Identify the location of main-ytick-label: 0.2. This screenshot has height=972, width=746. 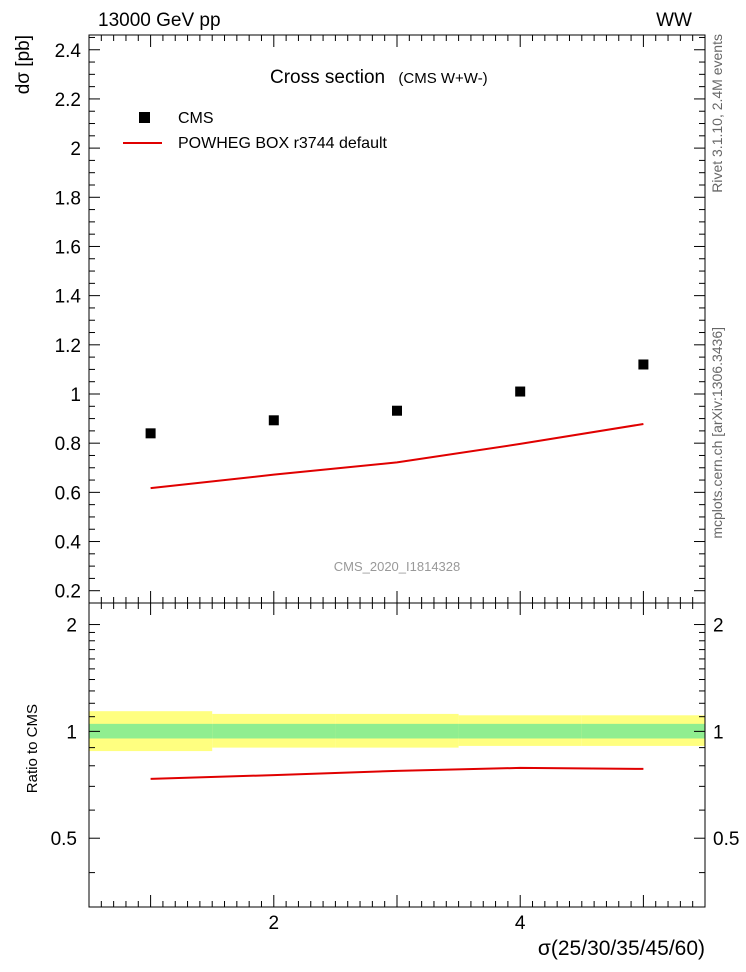
(68, 592).